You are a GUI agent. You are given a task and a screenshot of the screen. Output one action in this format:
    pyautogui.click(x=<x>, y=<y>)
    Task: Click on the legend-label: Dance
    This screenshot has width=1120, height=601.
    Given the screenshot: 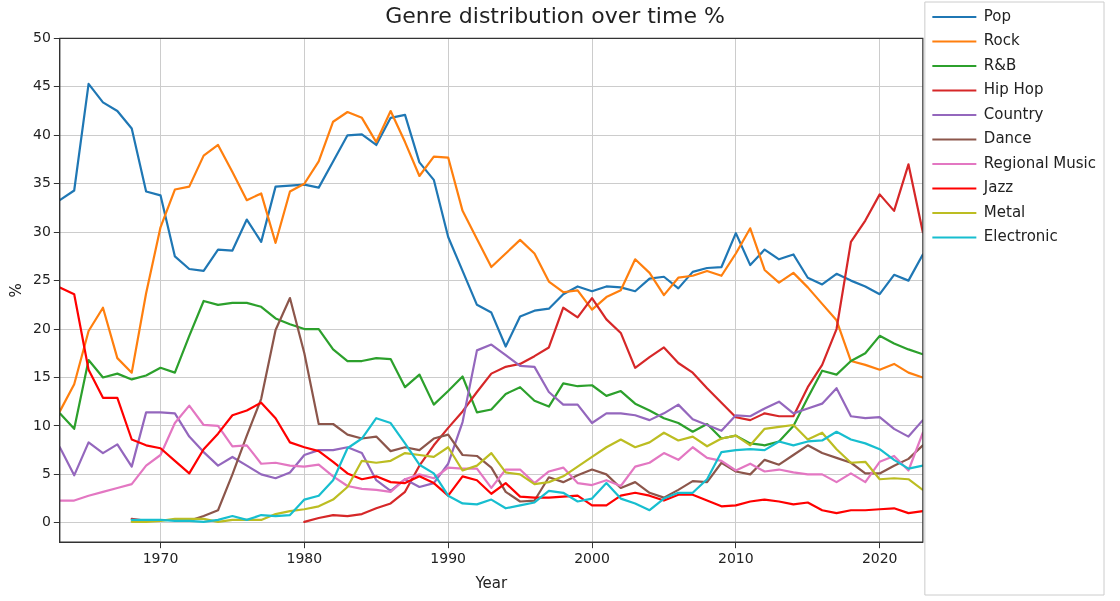 What is the action you would take?
    pyautogui.click(x=1007, y=138)
    